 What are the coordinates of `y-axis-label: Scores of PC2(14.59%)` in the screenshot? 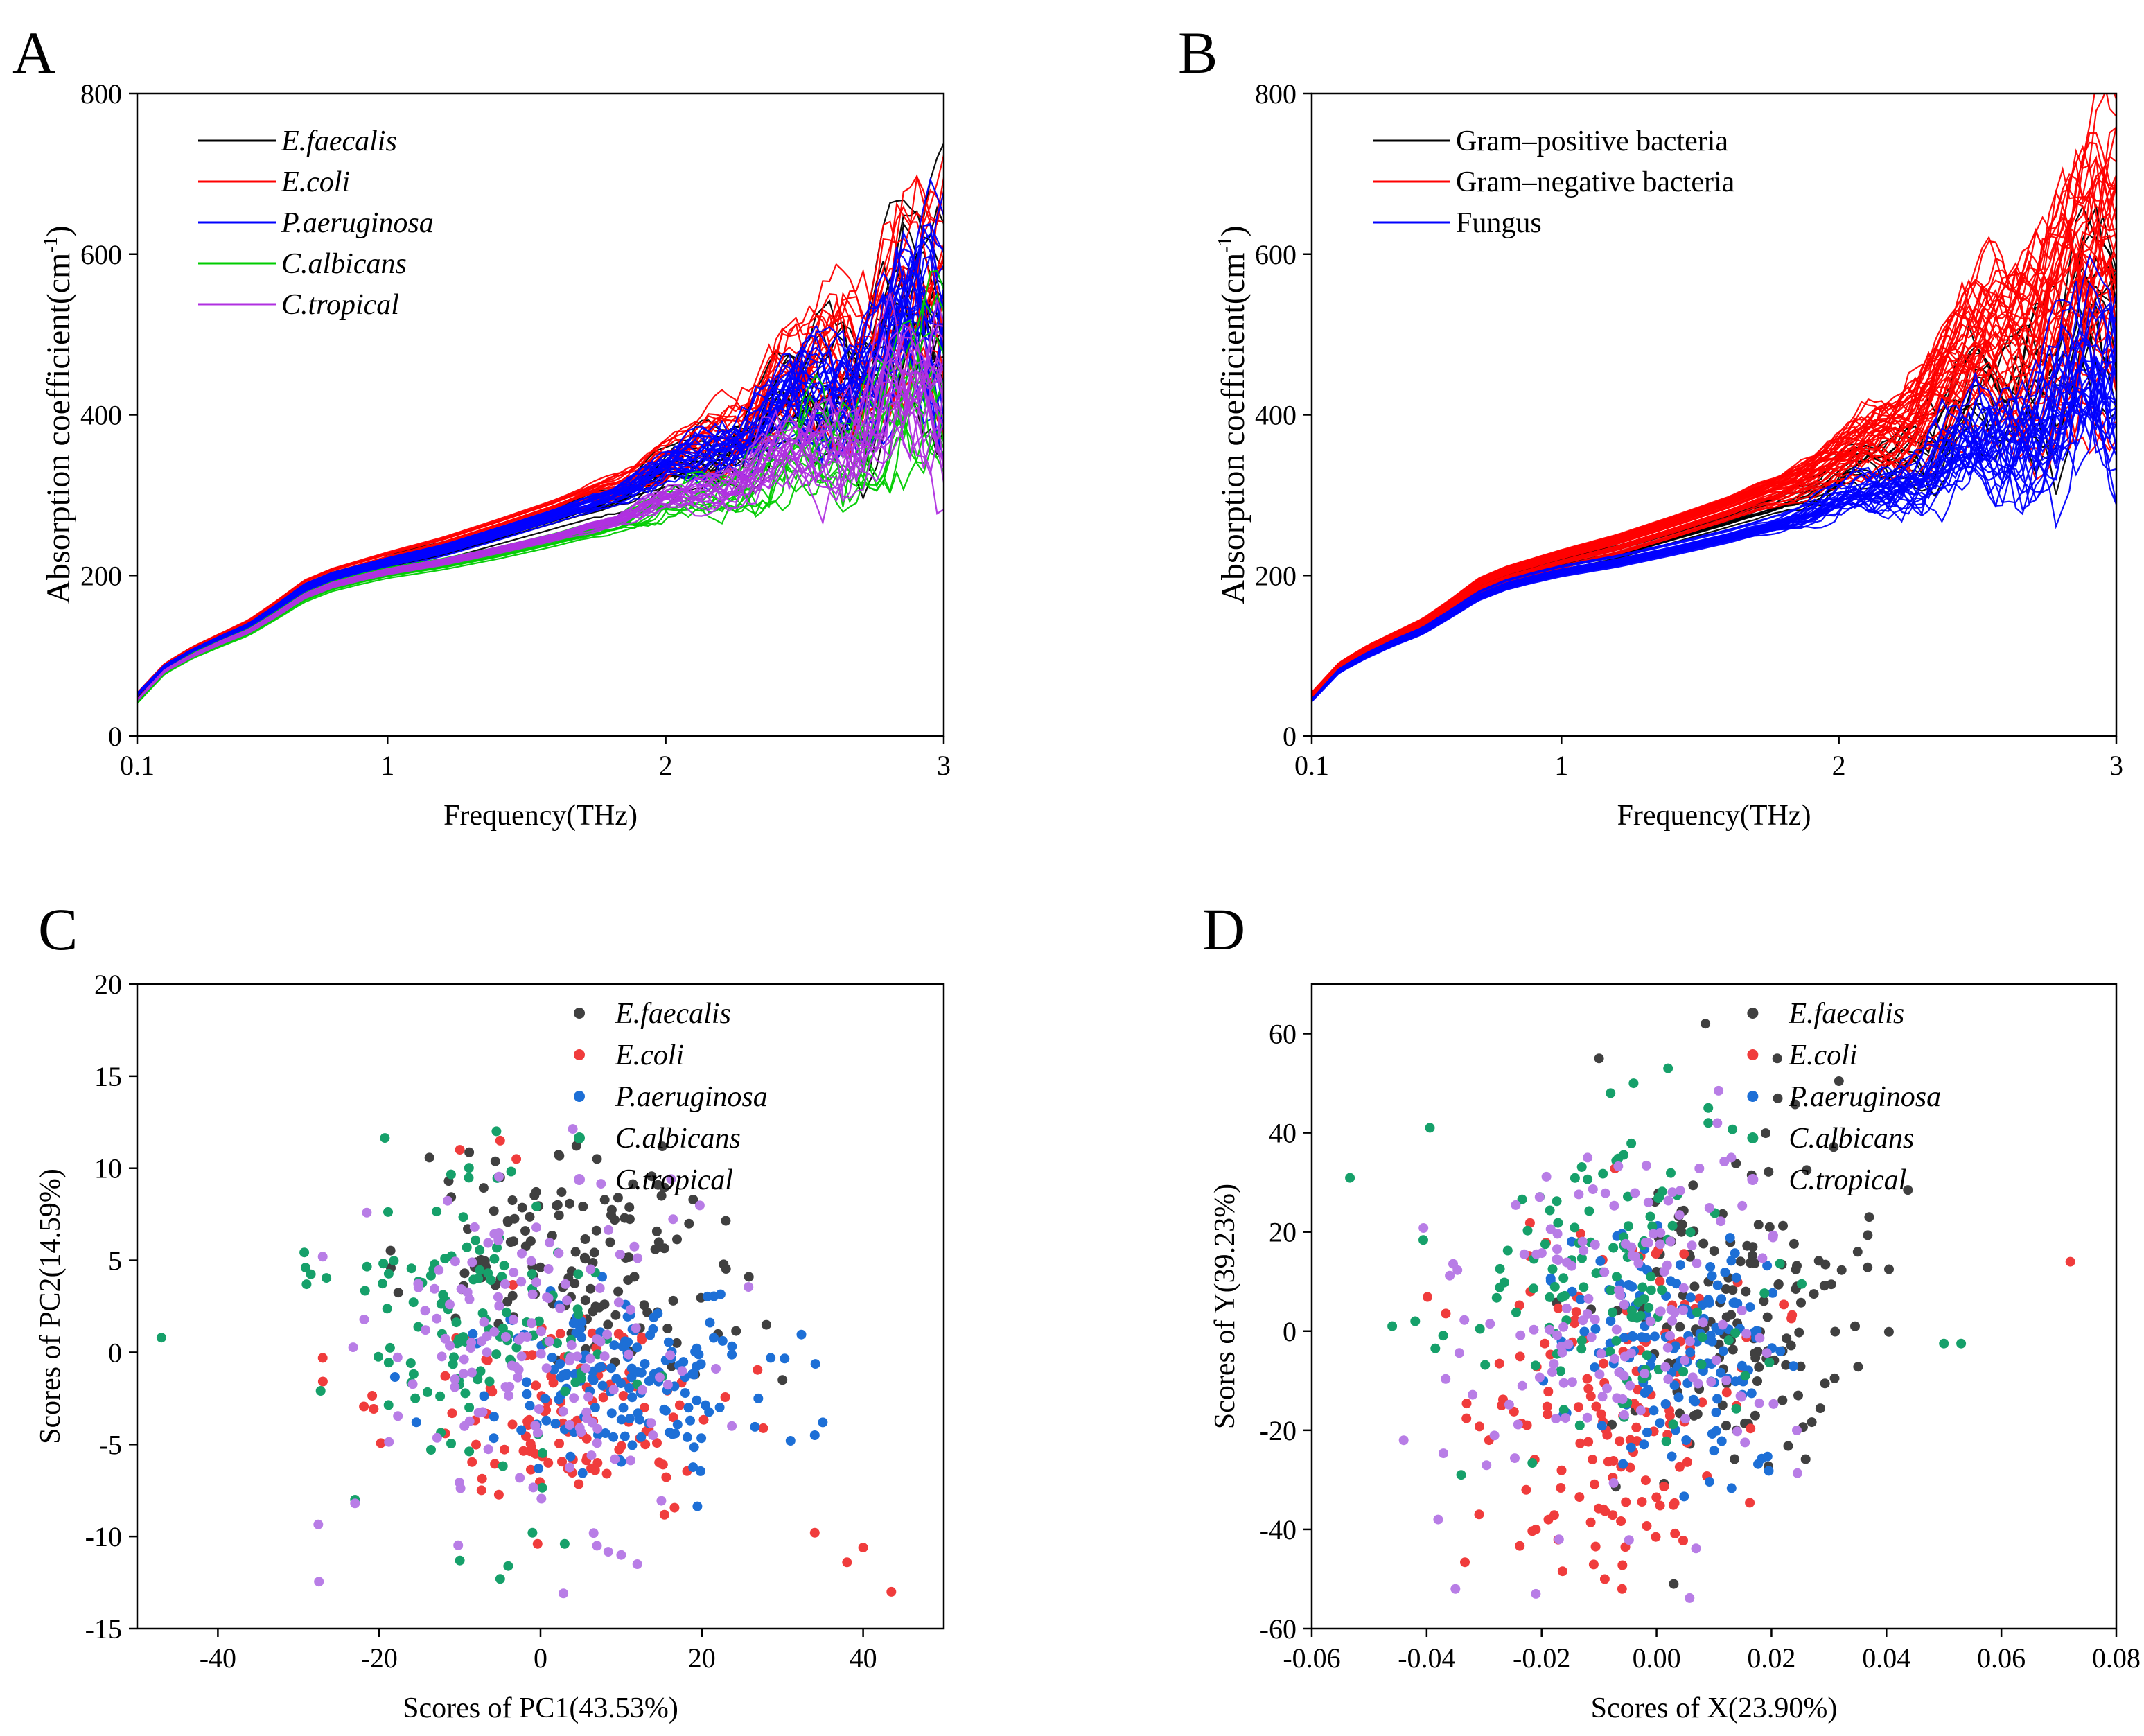 It's located at (51, 1306).